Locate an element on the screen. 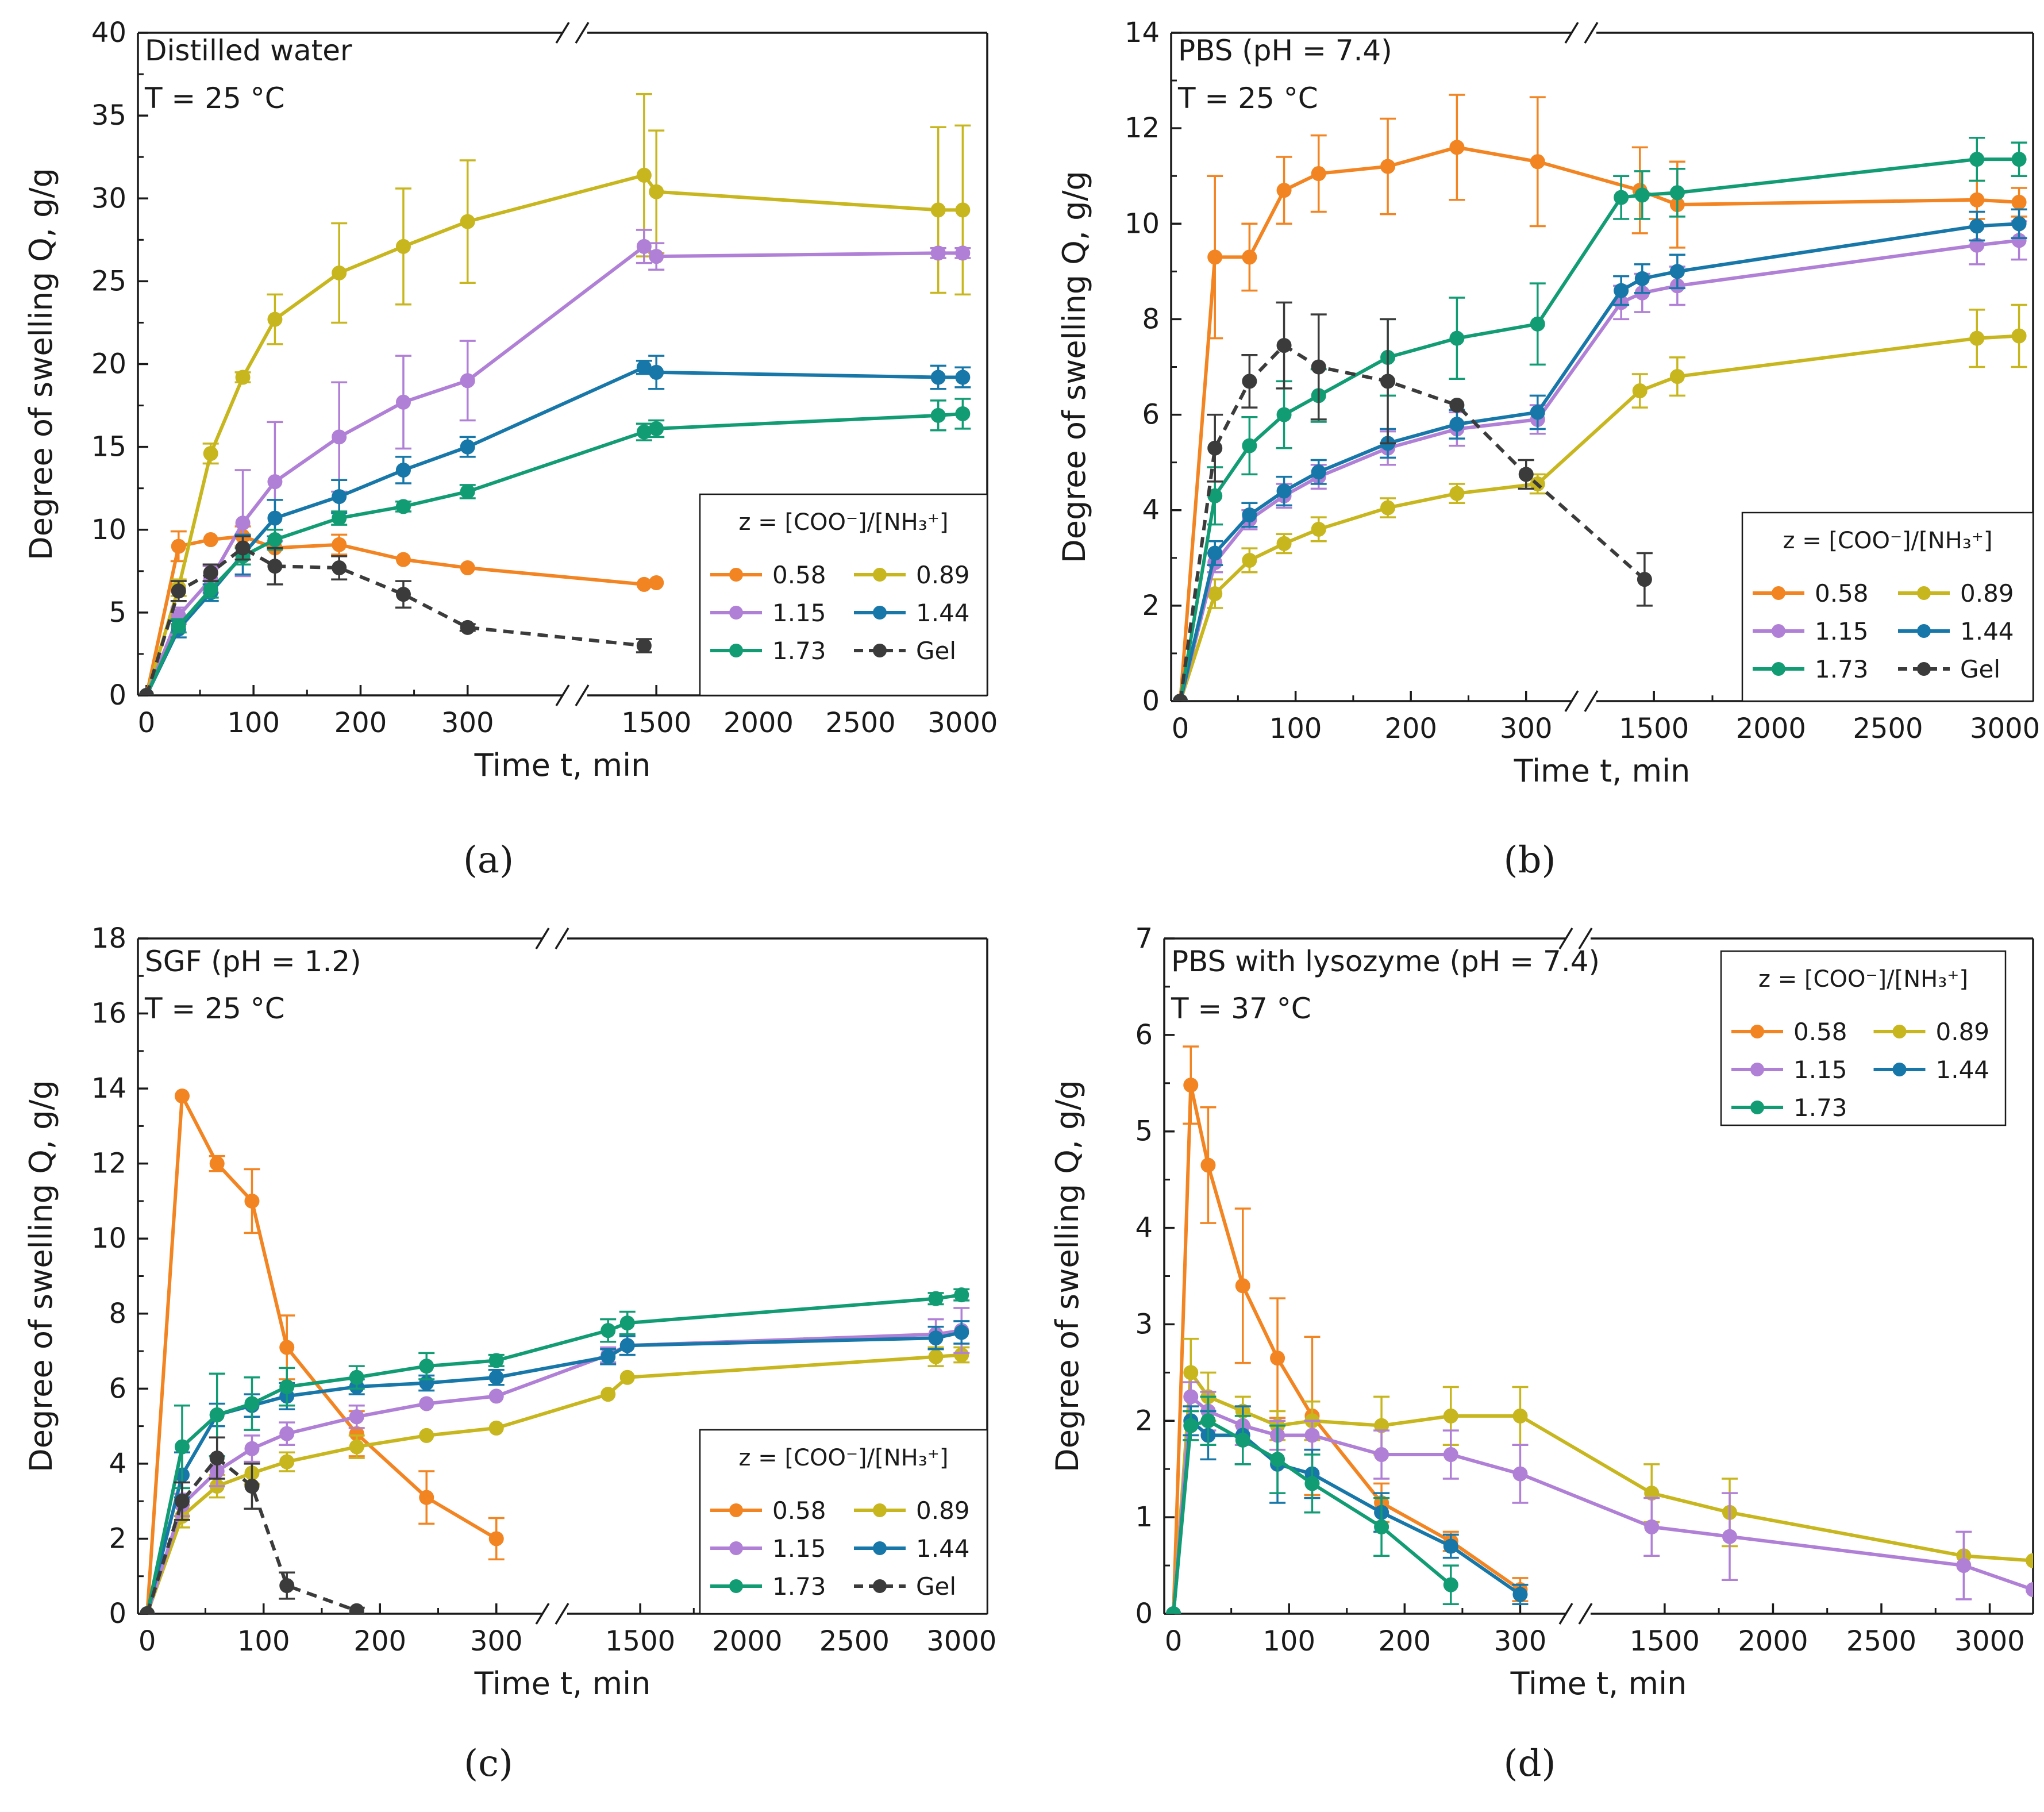 The image size is (2044, 1812). x-tick-label: 2000 is located at coordinates (747, 1641).